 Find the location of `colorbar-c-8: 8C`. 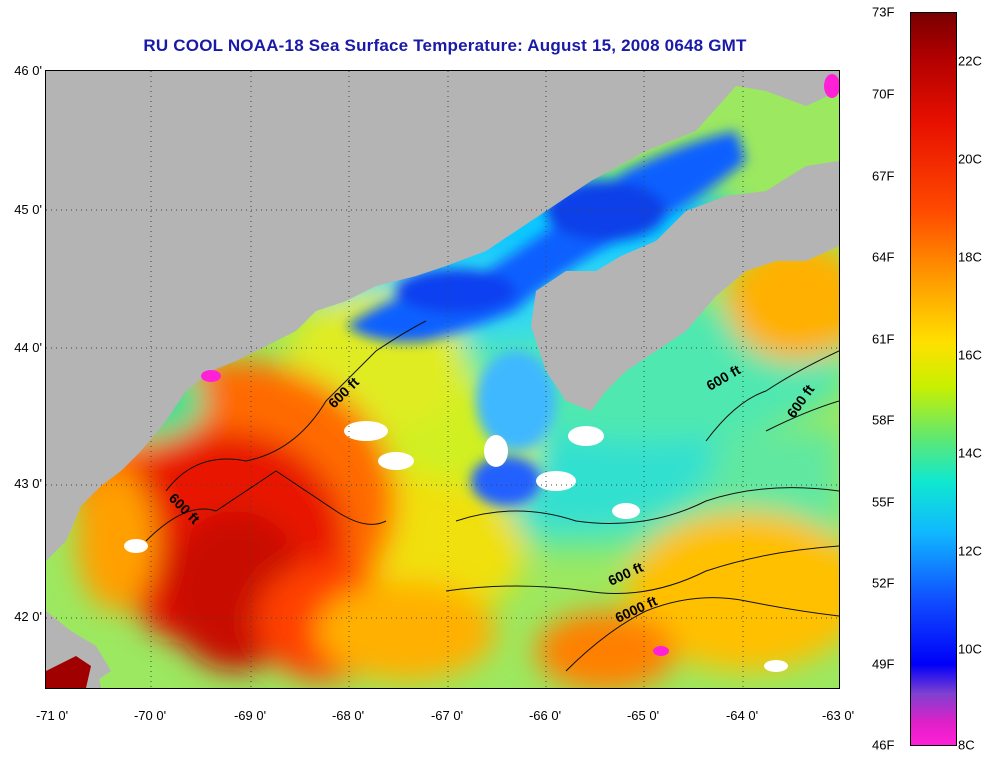

colorbar-c-8: 8C is located at coordinates (966, 745).